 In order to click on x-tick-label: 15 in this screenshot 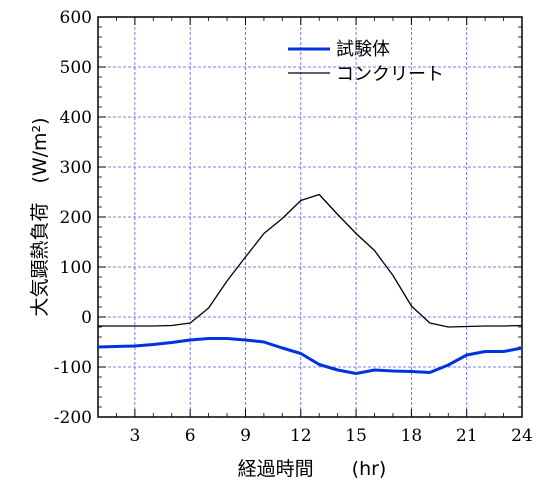, I will do `click(356, 436)`.